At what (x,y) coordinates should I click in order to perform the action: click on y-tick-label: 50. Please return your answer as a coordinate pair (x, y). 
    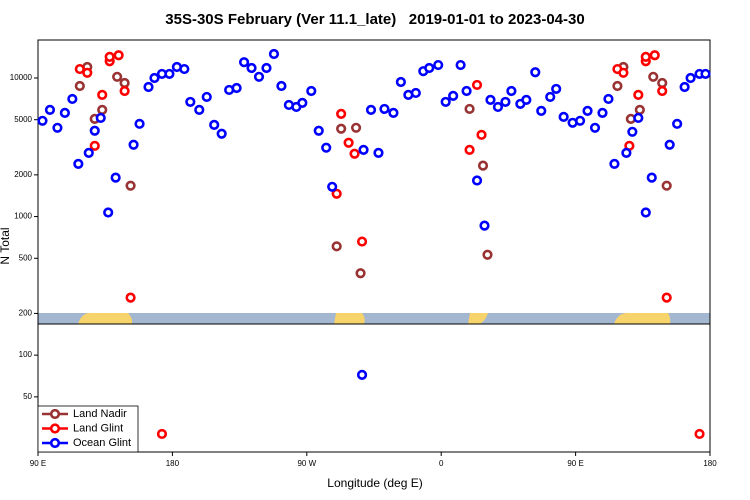
    Looking at the image, I should click on (27, 396).